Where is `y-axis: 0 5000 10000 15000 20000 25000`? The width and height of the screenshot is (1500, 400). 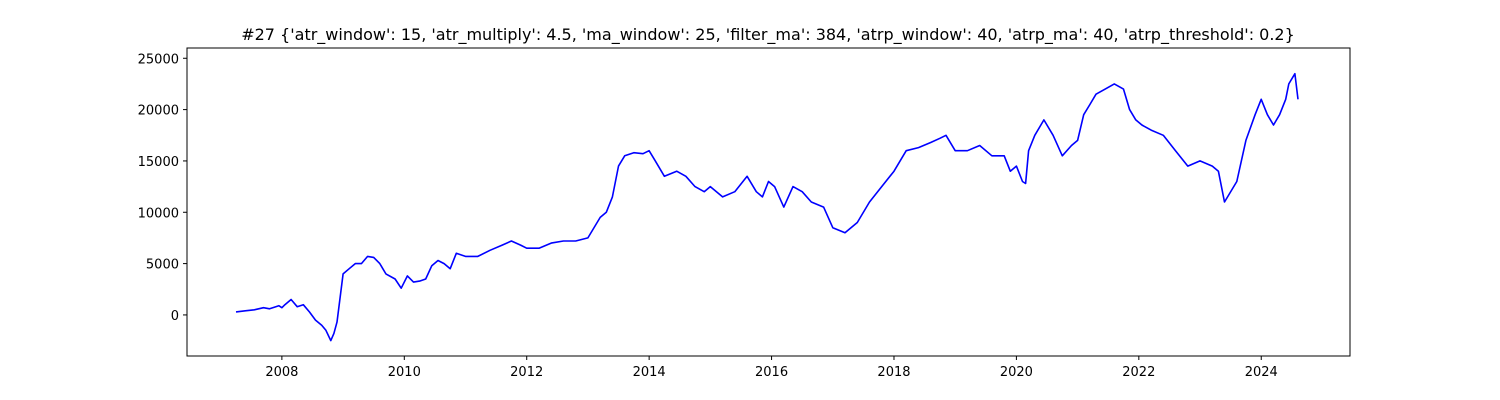
y-axis: 0 5000 10000 15000 20000 25000 is located at coordinates (162, 188).